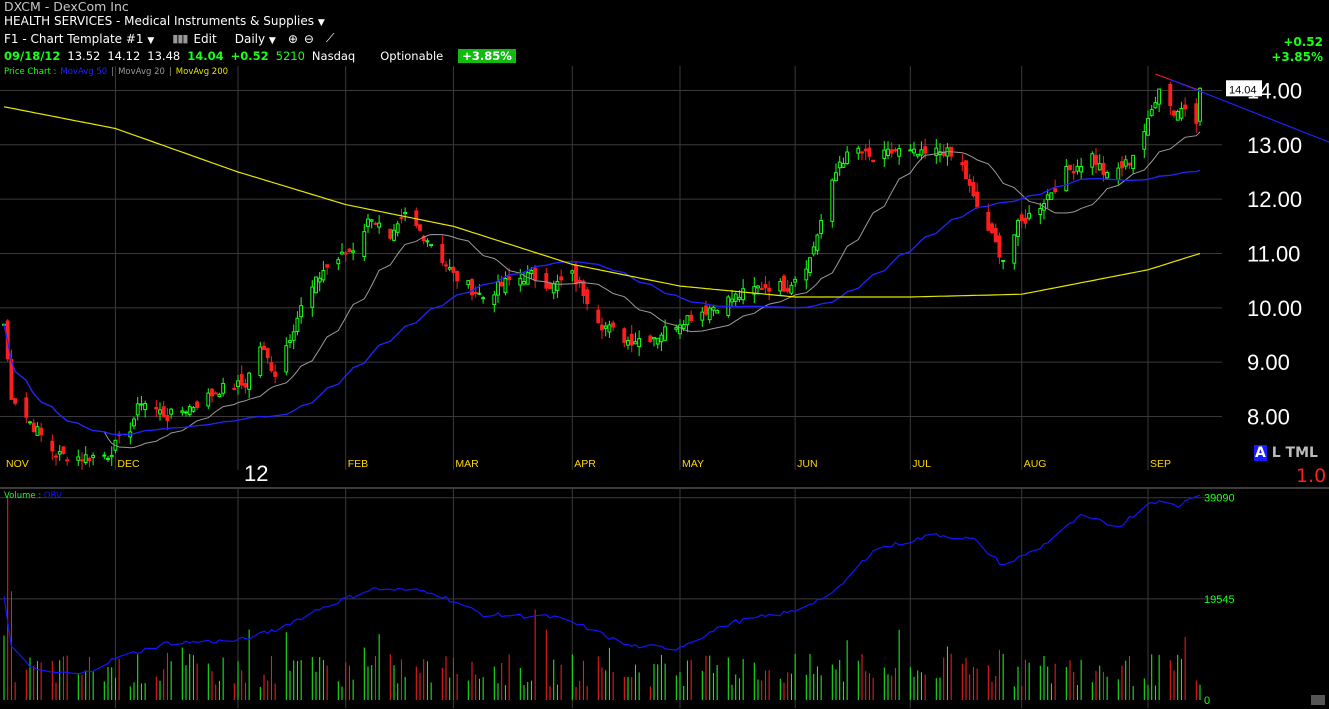  What do you see at coordinates (23, 496) in the screenshot?
I see `volume-legend-label: Volume :` at bounding box center [23, 496].